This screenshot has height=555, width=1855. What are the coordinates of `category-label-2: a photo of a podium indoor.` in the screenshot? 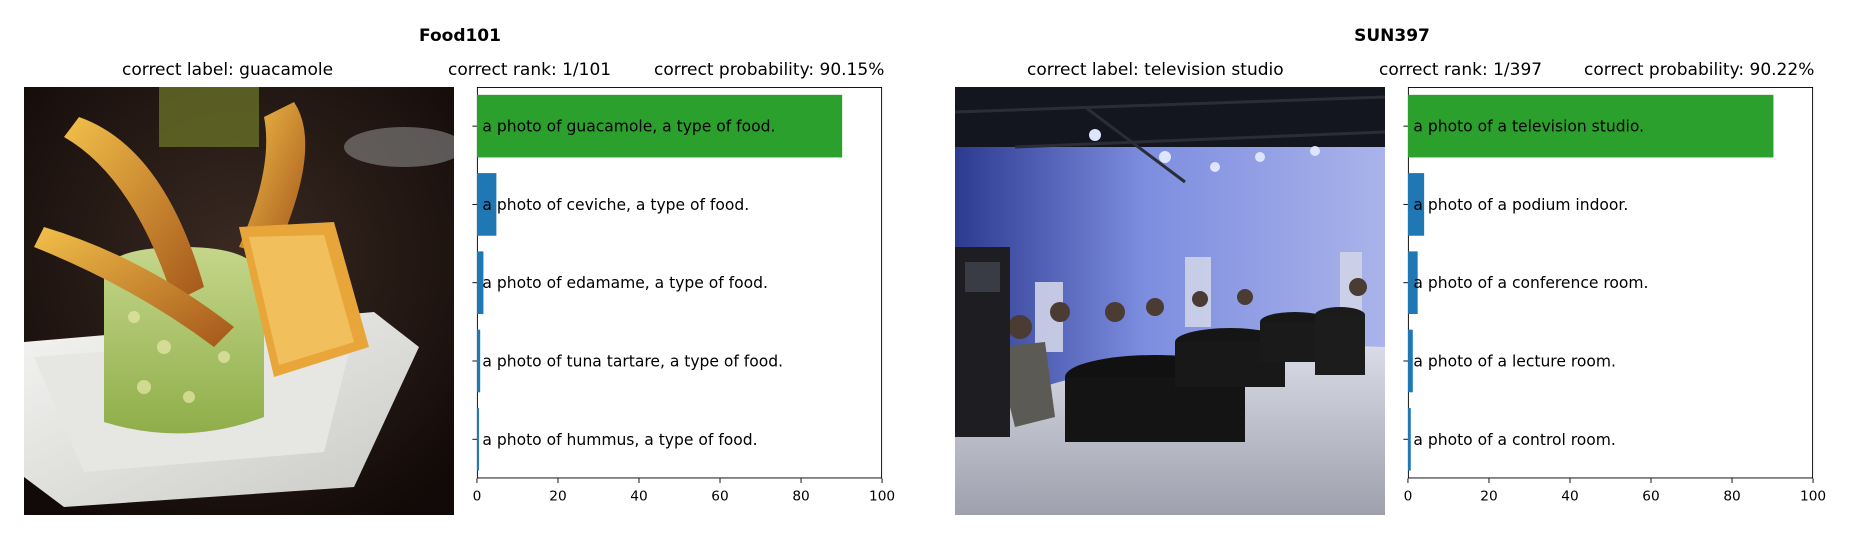 It's located at (1520, 205).